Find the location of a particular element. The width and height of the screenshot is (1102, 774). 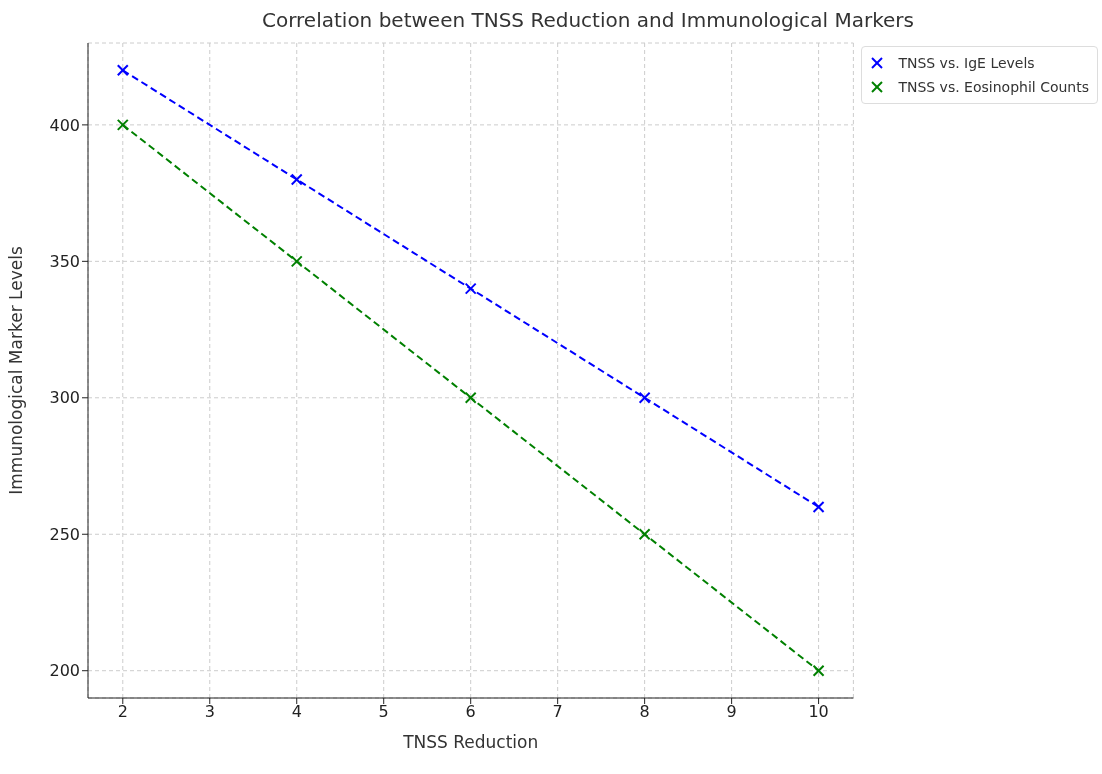

x-axis-title: TNSS Reduction is located at coordinates (470, 742).